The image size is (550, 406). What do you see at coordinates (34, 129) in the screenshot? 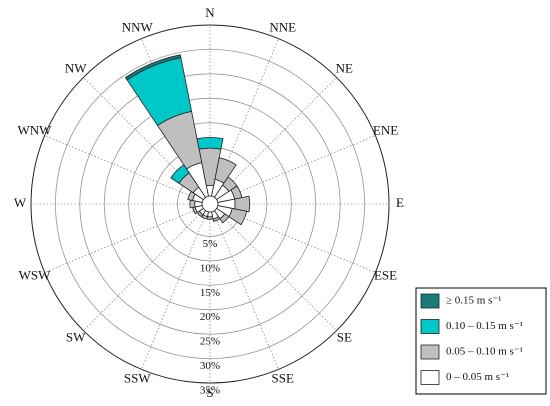
I see `direction-label: WNW` at bounding box center [34, 129].